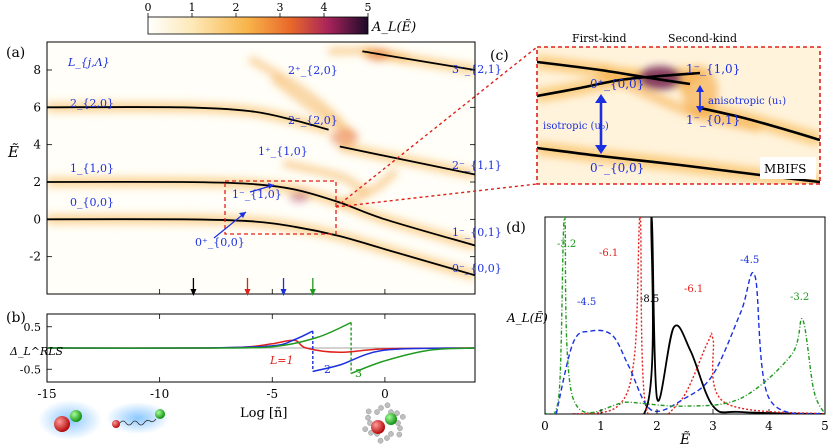 This screenshot has width=830, height=448. What do you see at coordinates (46, 394) in the screenshot?
I see `panel-b-x-tick: -15` at bounding box center [46, 394].